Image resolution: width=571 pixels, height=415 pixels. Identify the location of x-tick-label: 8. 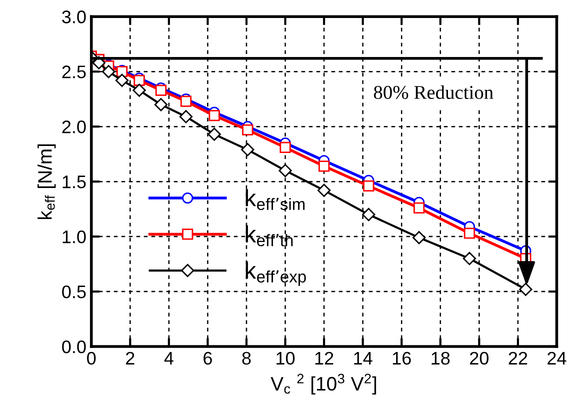
(246, 358).